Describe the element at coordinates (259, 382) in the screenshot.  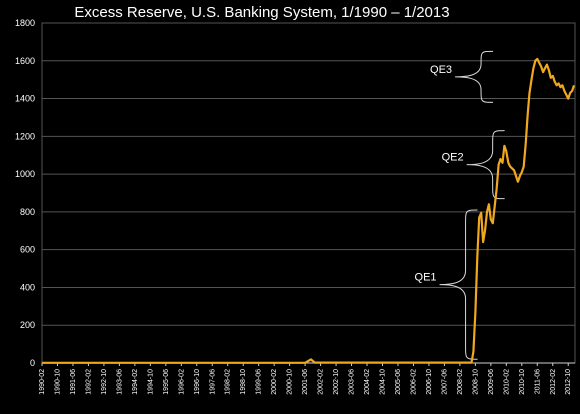
I see `x-tick-label: 1999-06` at that location.